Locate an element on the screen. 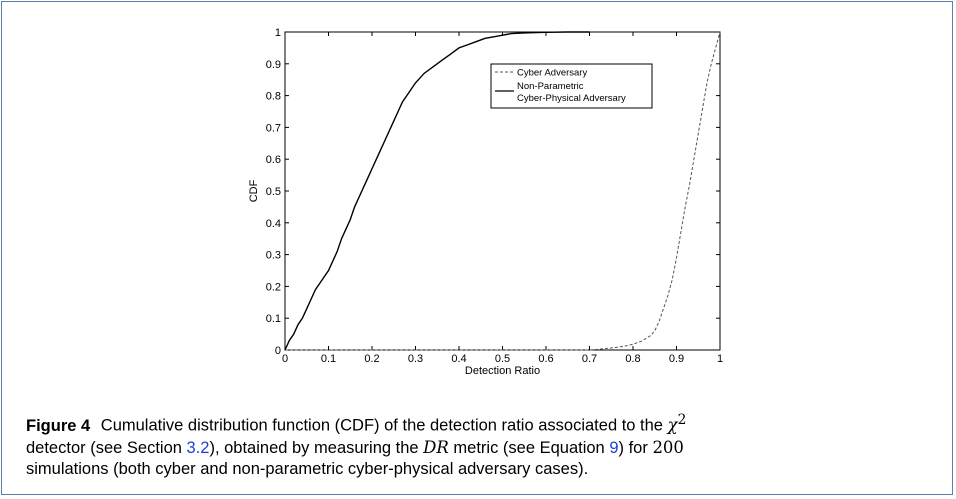 The height and width of the screenshot is (499, 956). y-tick-label: 0.3 is located at coordinates (273, 256).